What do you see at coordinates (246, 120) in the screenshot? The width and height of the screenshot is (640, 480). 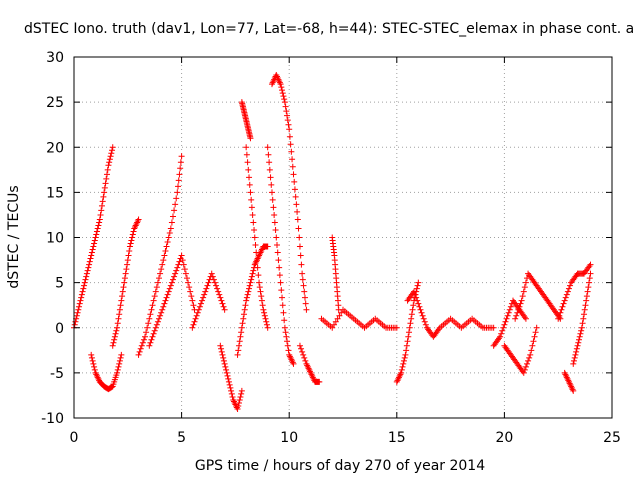 I see `series-arc-i` at bounding box center [246, 120].